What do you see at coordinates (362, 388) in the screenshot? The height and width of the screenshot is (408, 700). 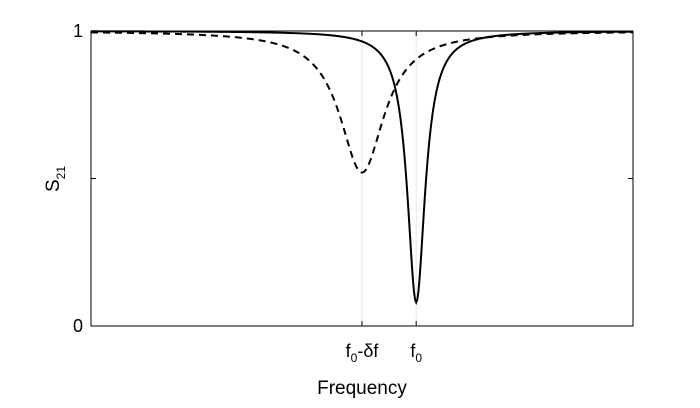 I see `x-axis-label: Frequency` at bounding box center [362, 388].